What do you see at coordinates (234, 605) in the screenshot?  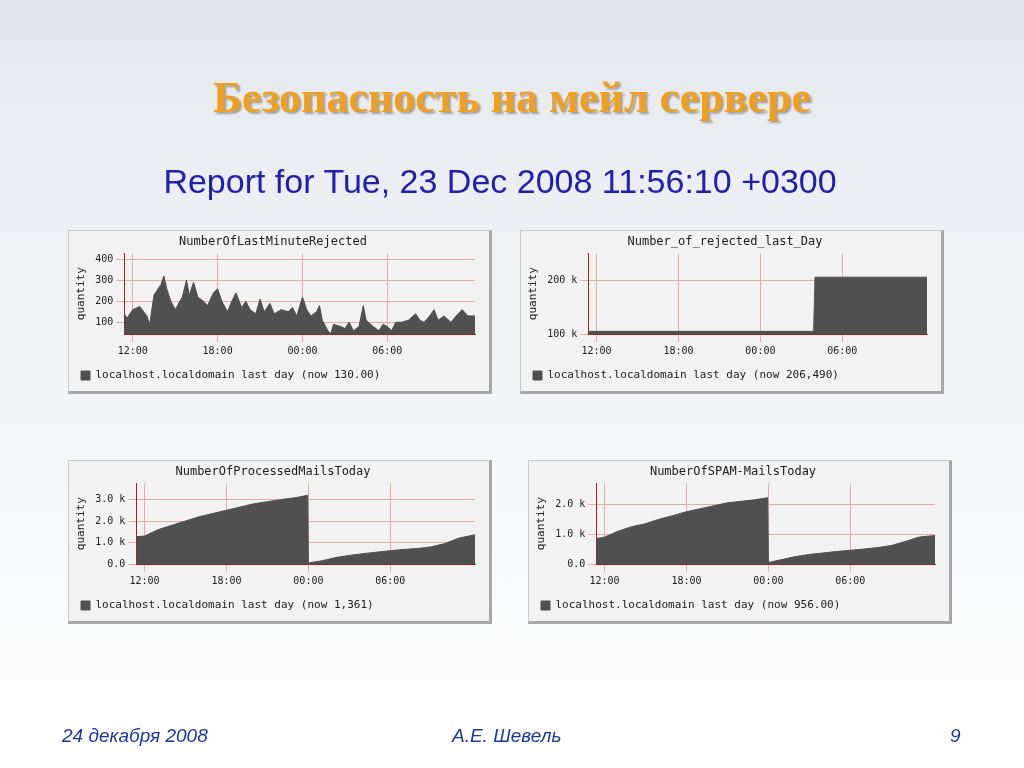 I see `legend-label: localhost.localdomain last day (now 1,361)` at bounding box center [234, 605].